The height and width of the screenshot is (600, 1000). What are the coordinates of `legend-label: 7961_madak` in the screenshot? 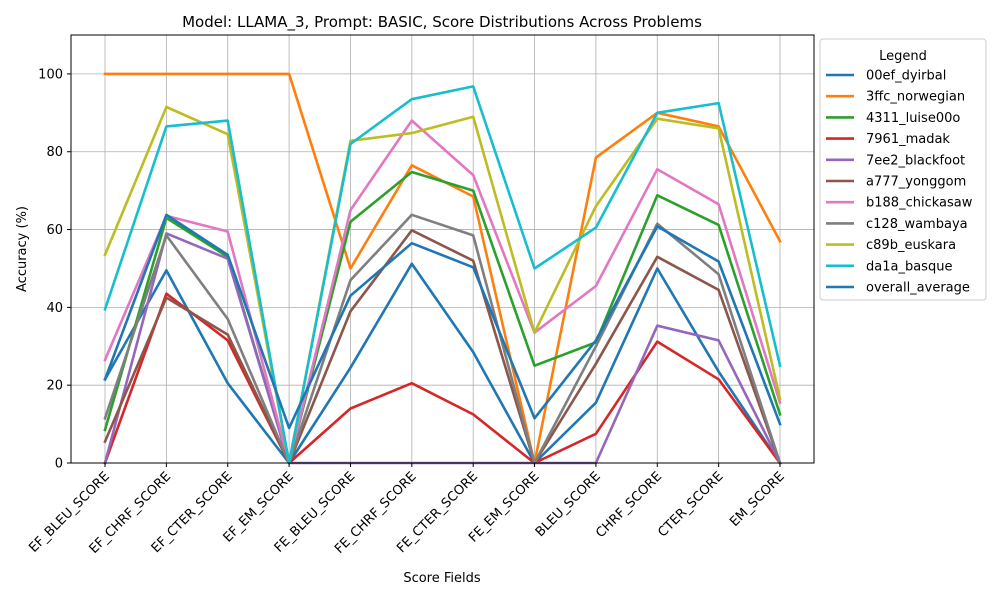 It's located at (908, 139).